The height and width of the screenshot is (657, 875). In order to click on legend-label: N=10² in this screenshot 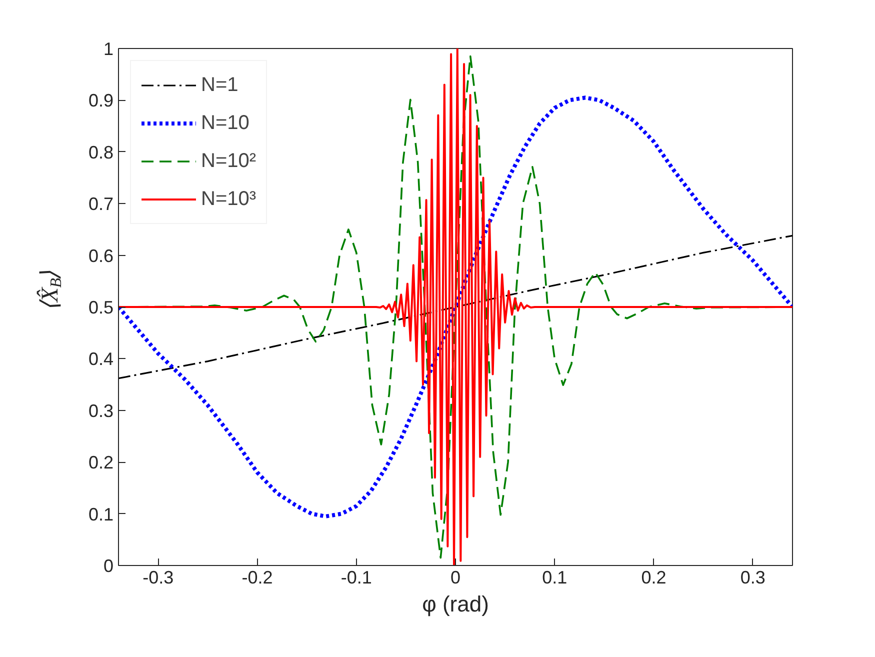, I will do `click(228, 161)`.